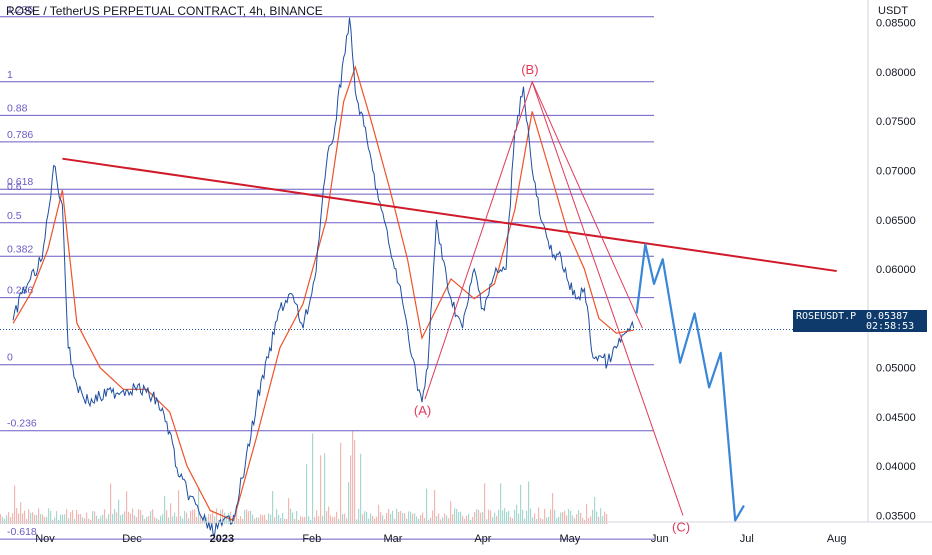 This screenshot has height=555, width=932. I want to click on wave-b-c-inner, so click(587, 205).